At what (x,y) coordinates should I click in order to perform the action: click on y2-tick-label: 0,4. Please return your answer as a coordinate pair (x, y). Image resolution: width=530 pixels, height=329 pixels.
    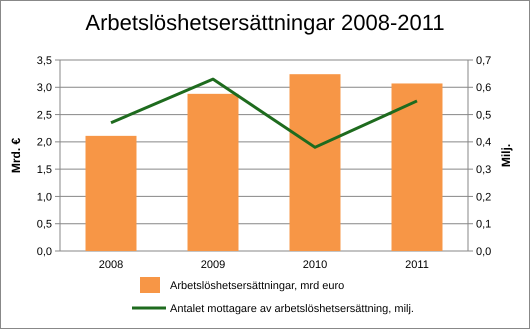
    Looking at the image, I should click on (484, 142).